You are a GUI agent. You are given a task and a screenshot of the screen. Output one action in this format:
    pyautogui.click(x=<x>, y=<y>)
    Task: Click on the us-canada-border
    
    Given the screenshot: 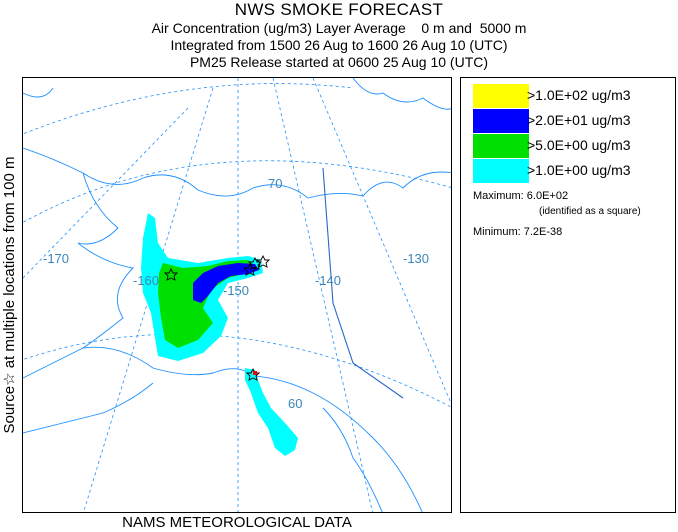 What is the action you would take?
    pyautogui.click(x=363, y=283)
    